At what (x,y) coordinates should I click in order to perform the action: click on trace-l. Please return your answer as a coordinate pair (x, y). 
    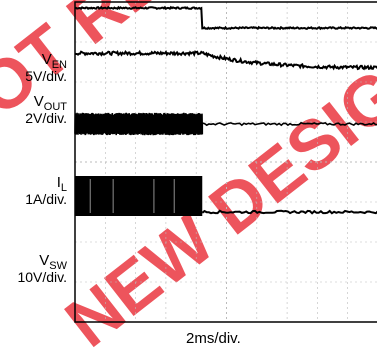
    Looking at the image, I should click on (225, 124).